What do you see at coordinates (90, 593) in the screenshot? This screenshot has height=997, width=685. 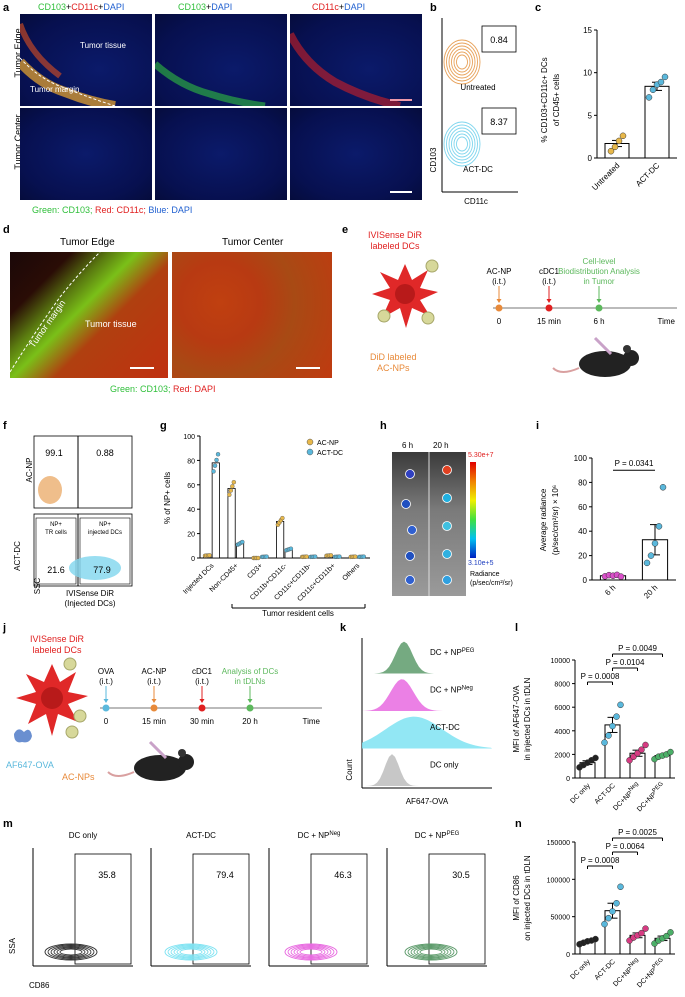 I see `f-xlabel-1: IVISense DiR` at bounding box center [90, 593].